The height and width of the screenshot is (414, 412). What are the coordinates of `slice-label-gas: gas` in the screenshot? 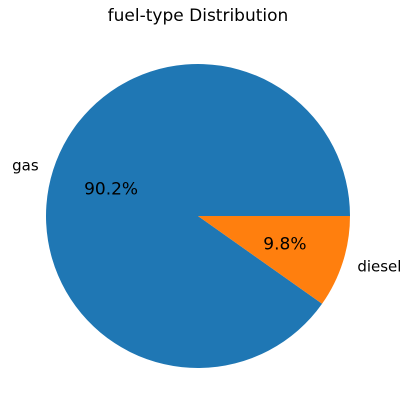 It's located at (25, 165).